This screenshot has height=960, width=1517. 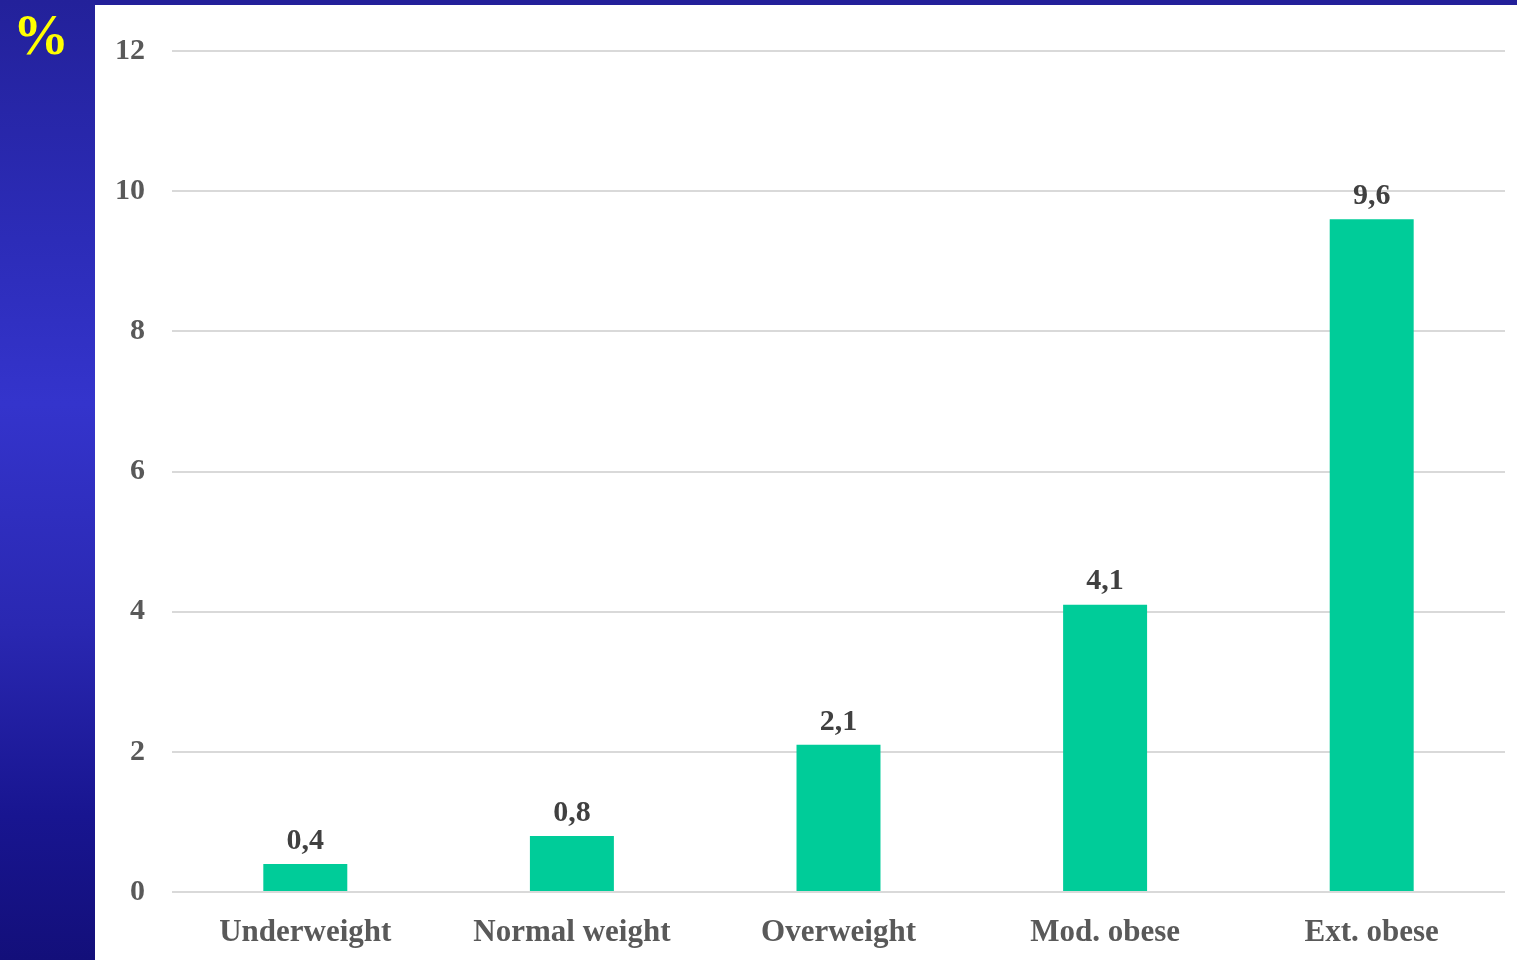 I want to click on x-tick-label: Mod. obese, so click(x=1105, y=930).